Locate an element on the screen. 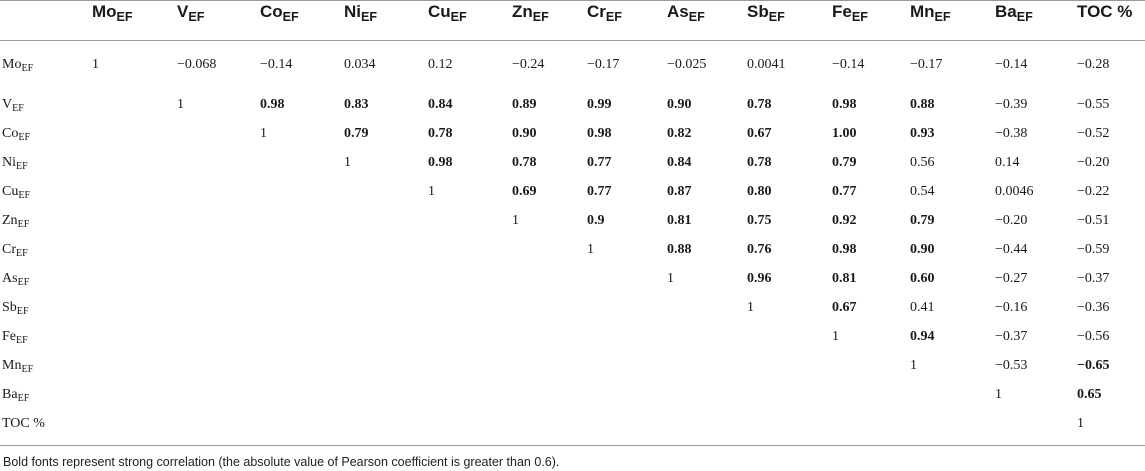 Image resolution: width=1145 pixels, height=471 pixels. corner-header is located at coordinates (47, 20).